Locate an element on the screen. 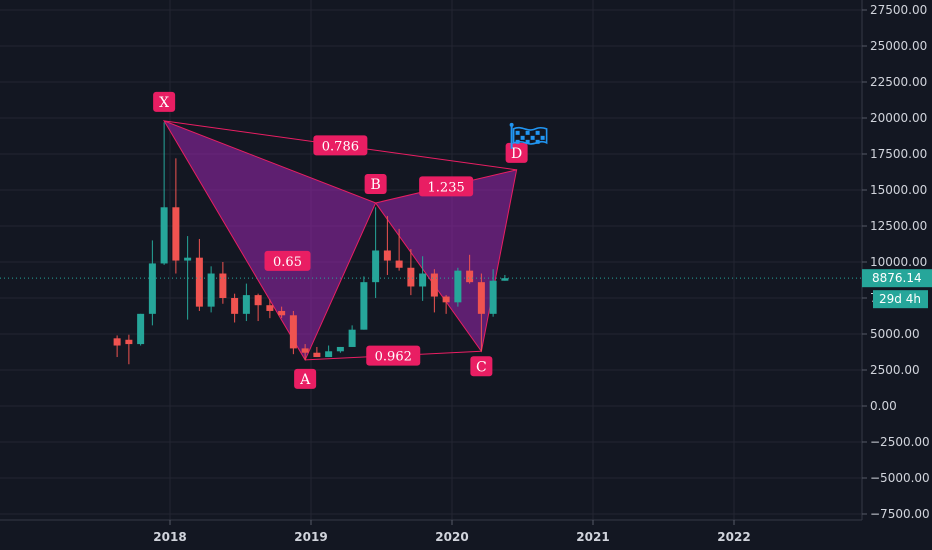 This screenshot has height=550, width=932. pattern-point-label: C is located at coordinates (481, 367).